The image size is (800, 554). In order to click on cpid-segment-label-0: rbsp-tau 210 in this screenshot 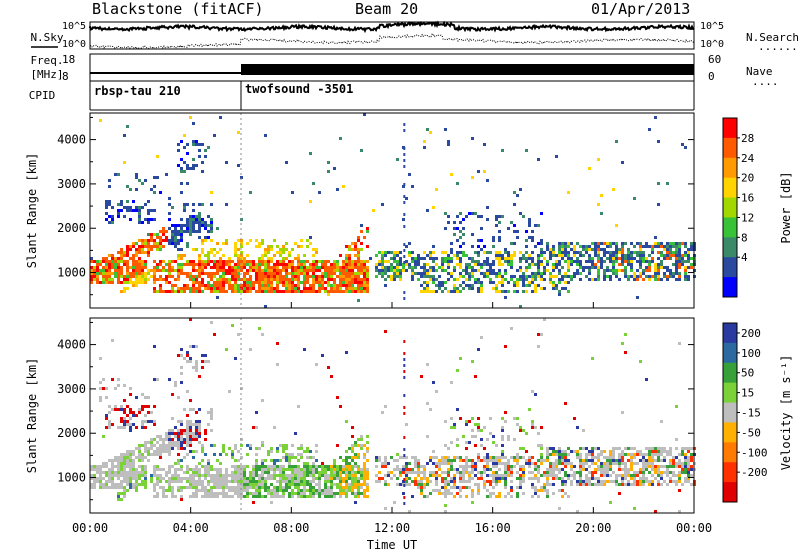, I will do `click(137, 91)`.